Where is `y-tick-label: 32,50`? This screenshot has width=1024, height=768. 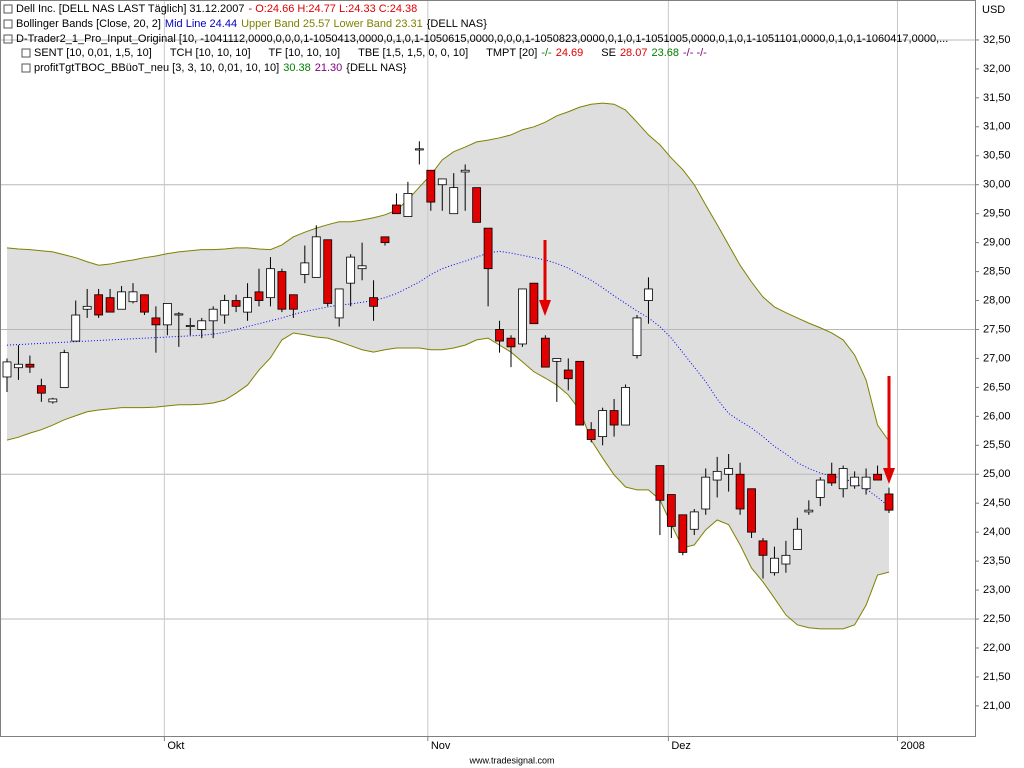
y-tick-label: 32,50 is located at coordinates (997, 40).